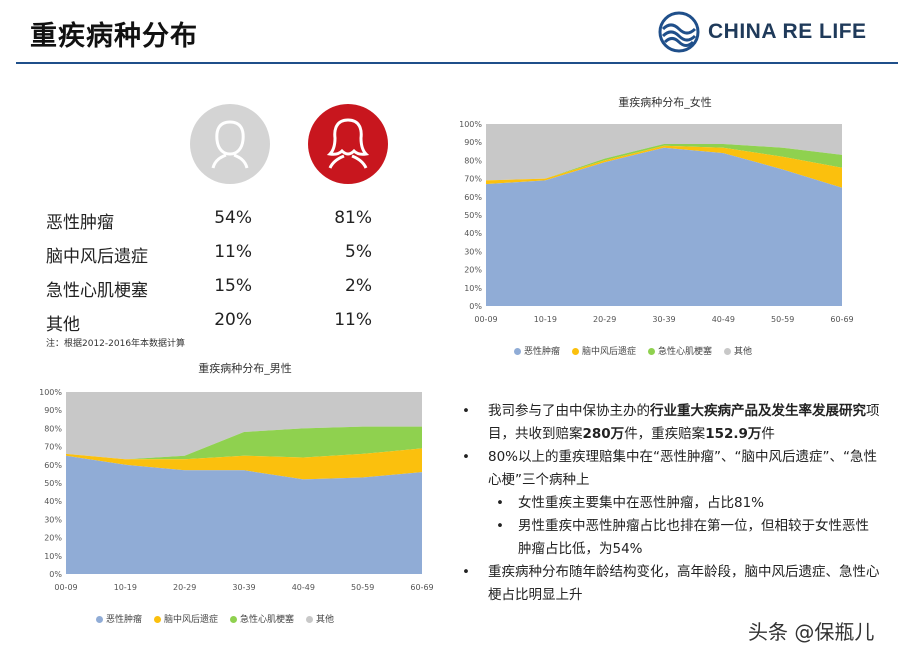 The height and width of the screenshot is (664, 914). Describe the element at coordinates (811, 632) in the screenshot. I see `watermark: 头条 @保瓶儿` at that location.